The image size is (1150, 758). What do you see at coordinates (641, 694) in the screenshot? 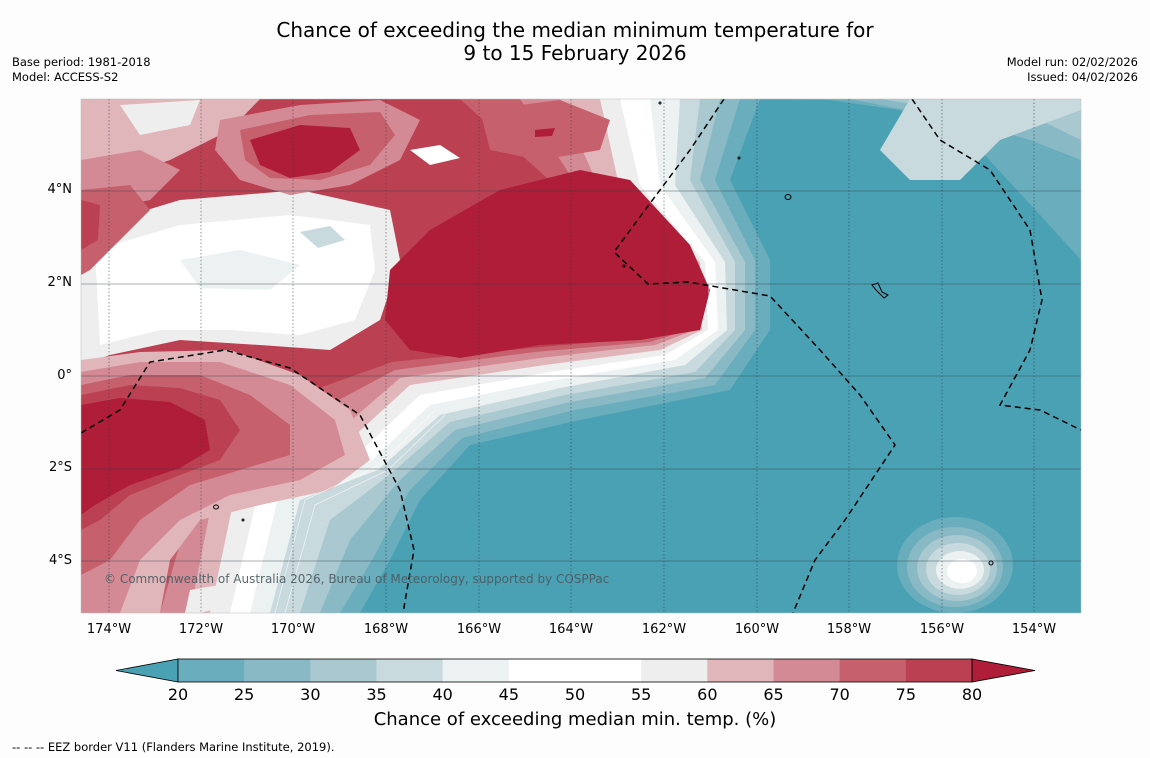
I see `colorbar-tick-label: 55` at bounding box center [641, 694].